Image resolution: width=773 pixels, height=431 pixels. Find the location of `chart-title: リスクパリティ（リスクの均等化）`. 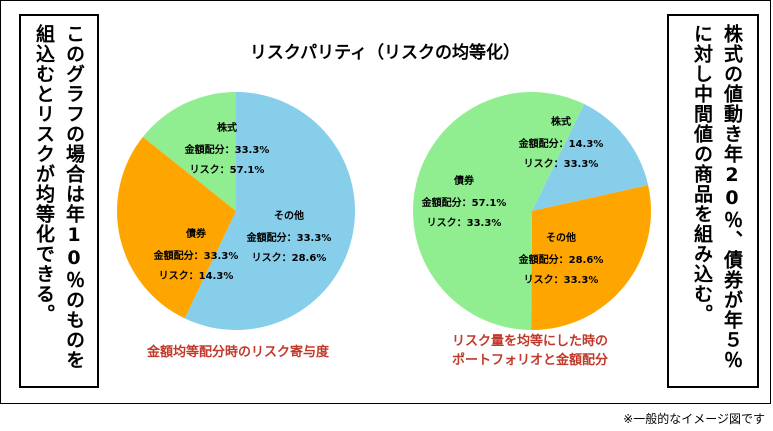

chart-title: リスクパリティ（リスクの均等化） is located at coordinates (385, 53).